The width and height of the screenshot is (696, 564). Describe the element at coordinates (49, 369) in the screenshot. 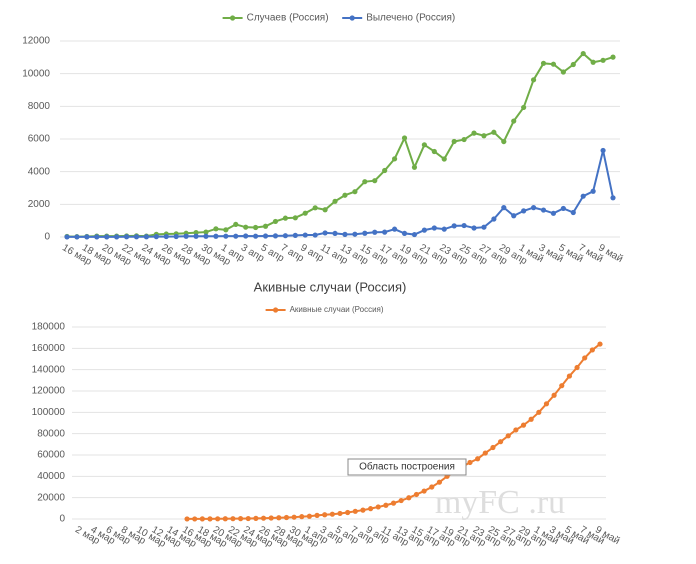

I see `y-tick-label: 140000` at that location.